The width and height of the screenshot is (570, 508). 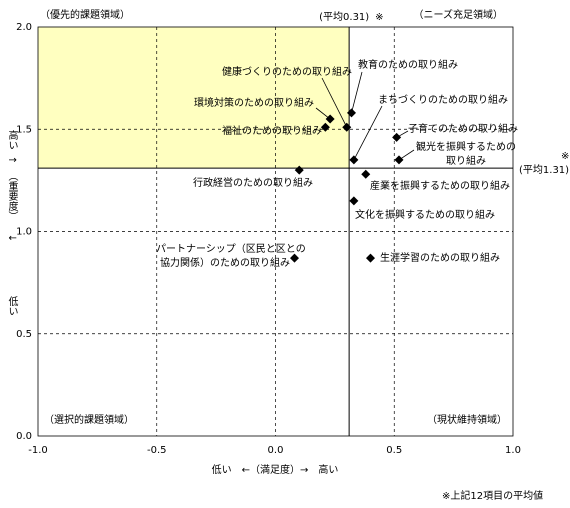 I want to click on y-tick-label: 1.5, so click(x=24, y=129).